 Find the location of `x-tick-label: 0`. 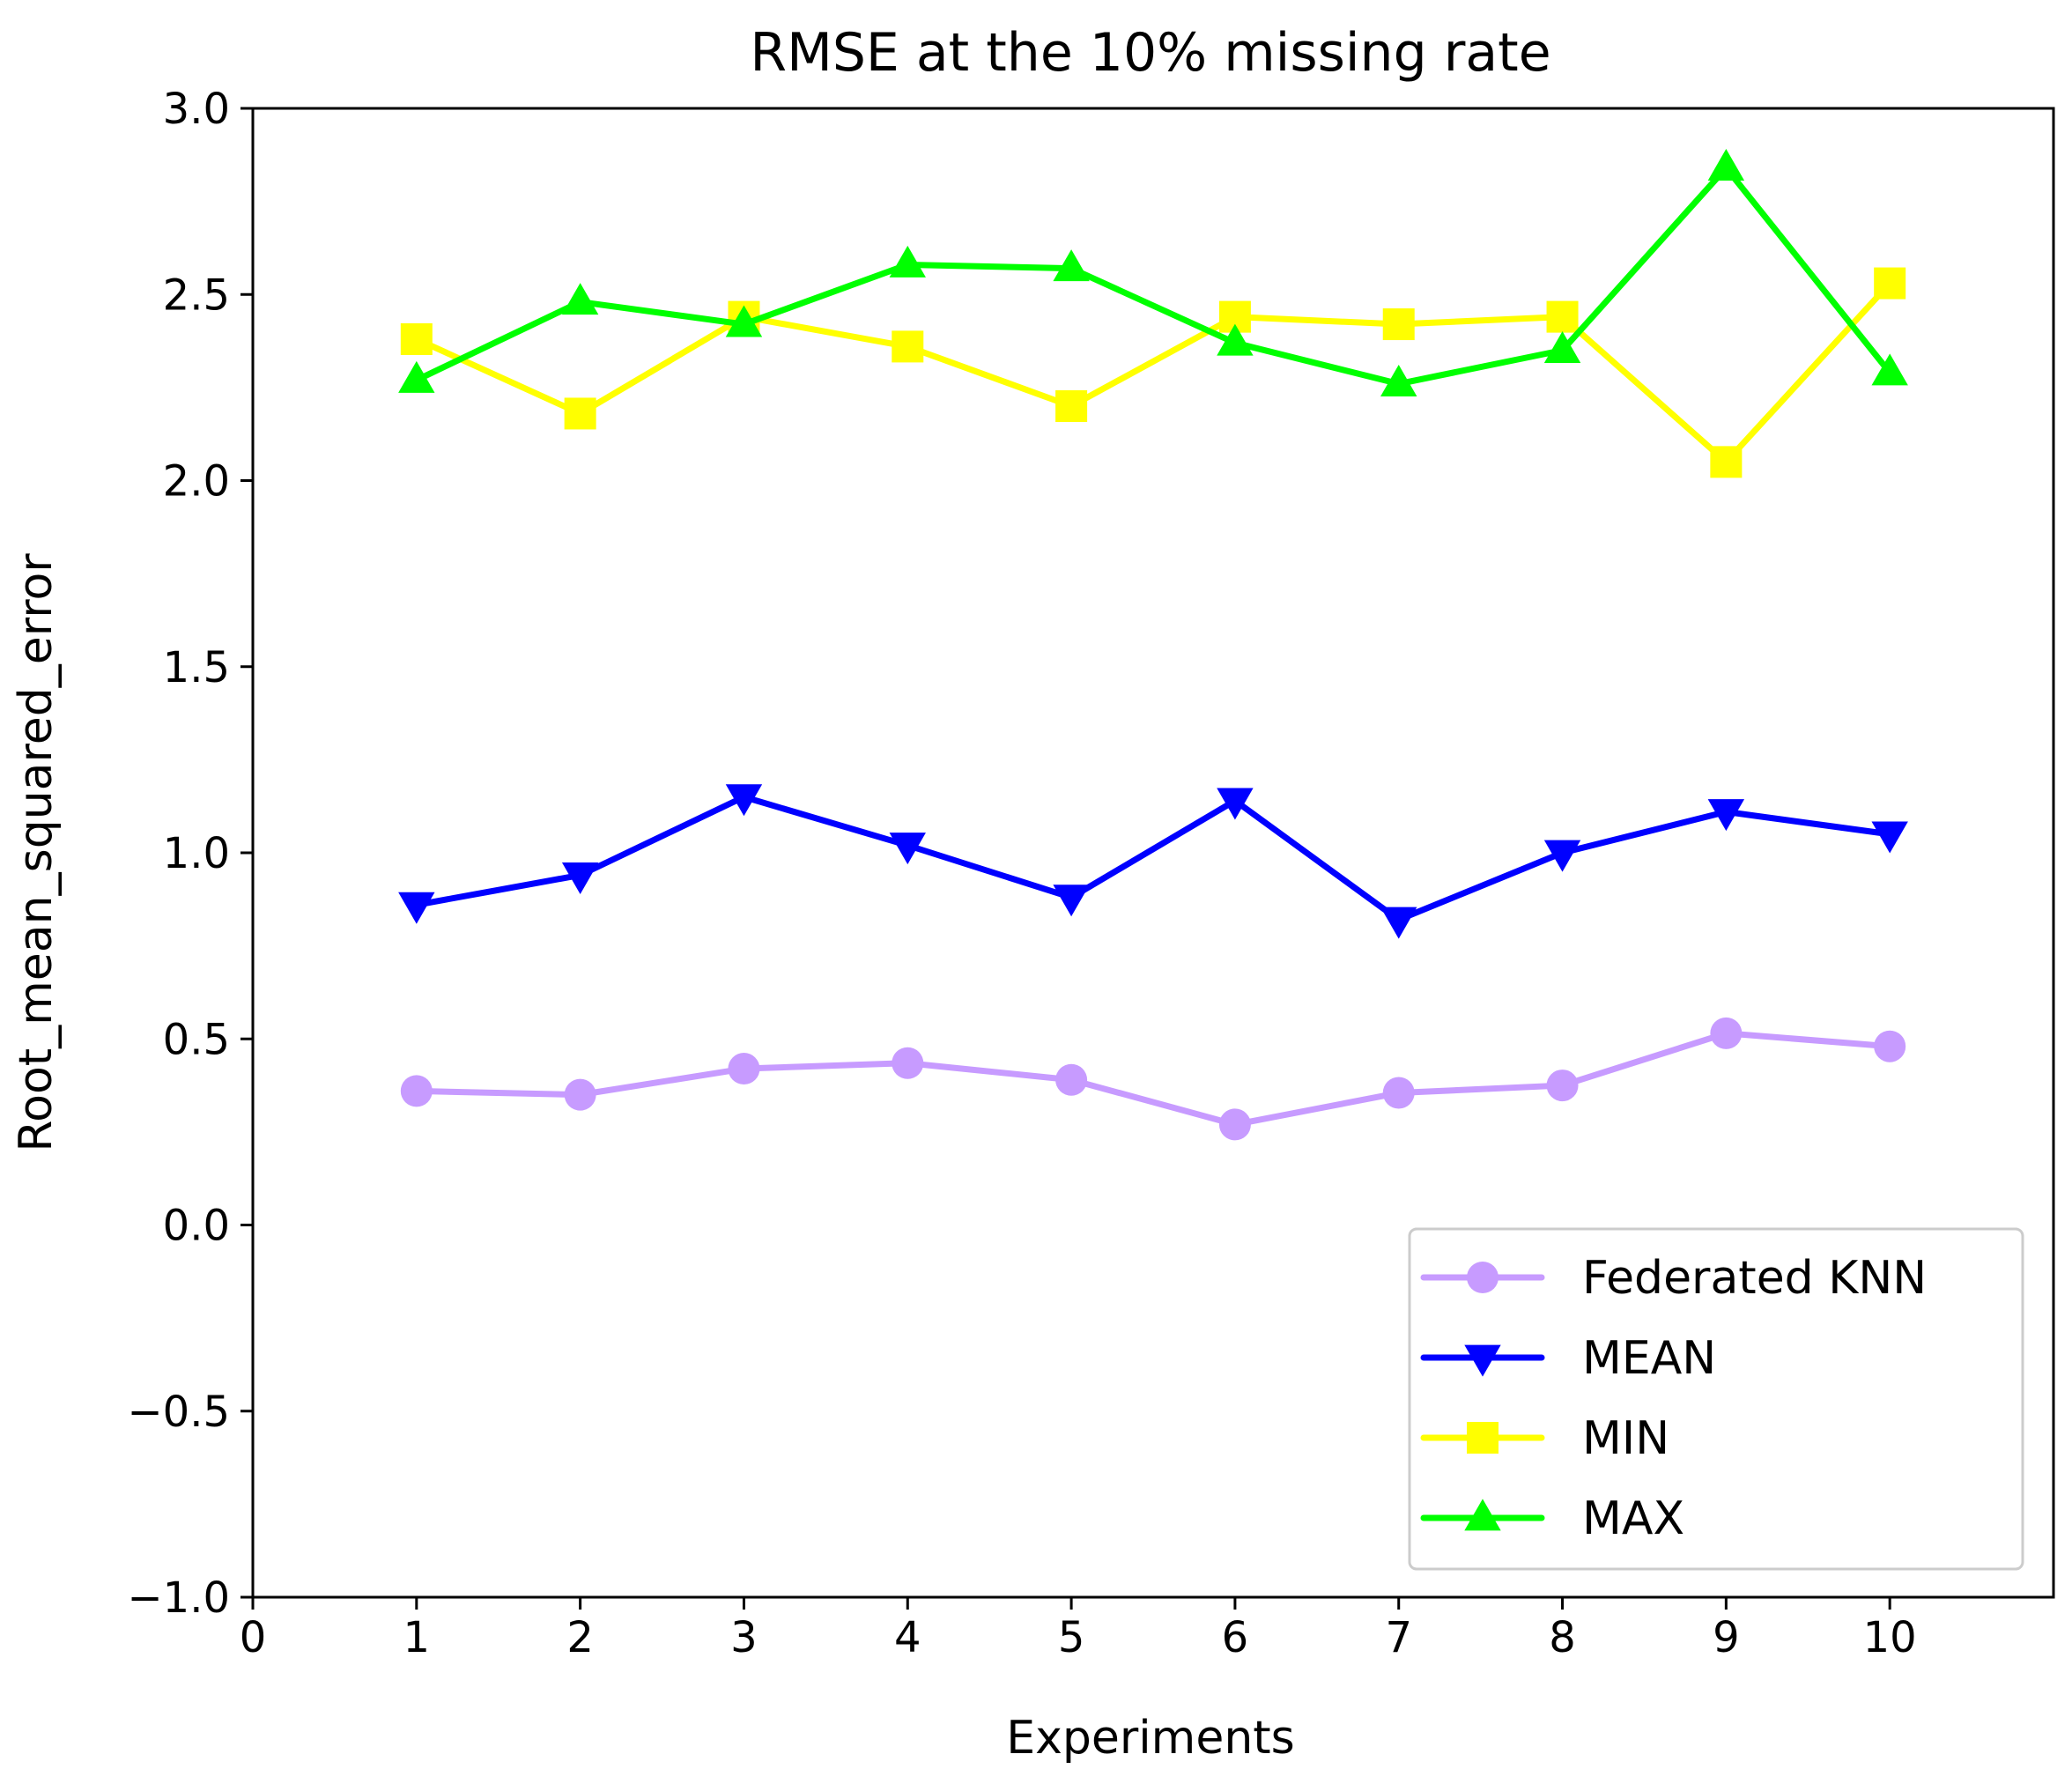

x-tick-label: 0 is located at coordinates (253, 1638).